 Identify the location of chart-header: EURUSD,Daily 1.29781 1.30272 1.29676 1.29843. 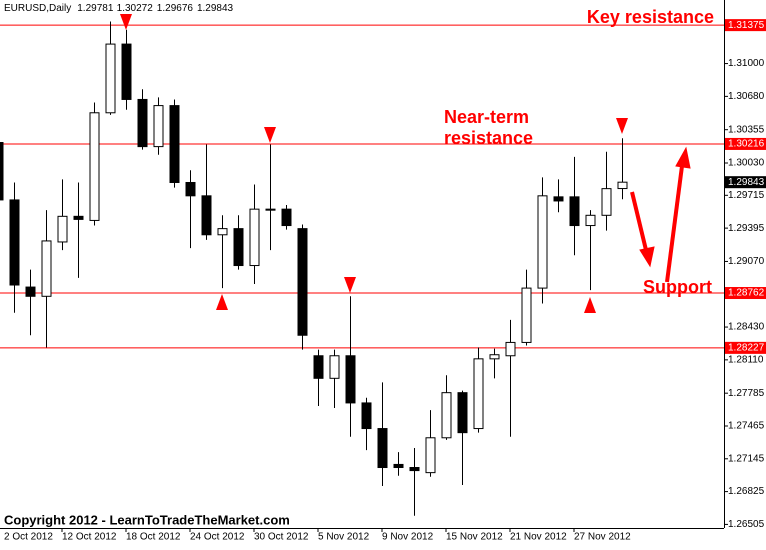
(119, 8).